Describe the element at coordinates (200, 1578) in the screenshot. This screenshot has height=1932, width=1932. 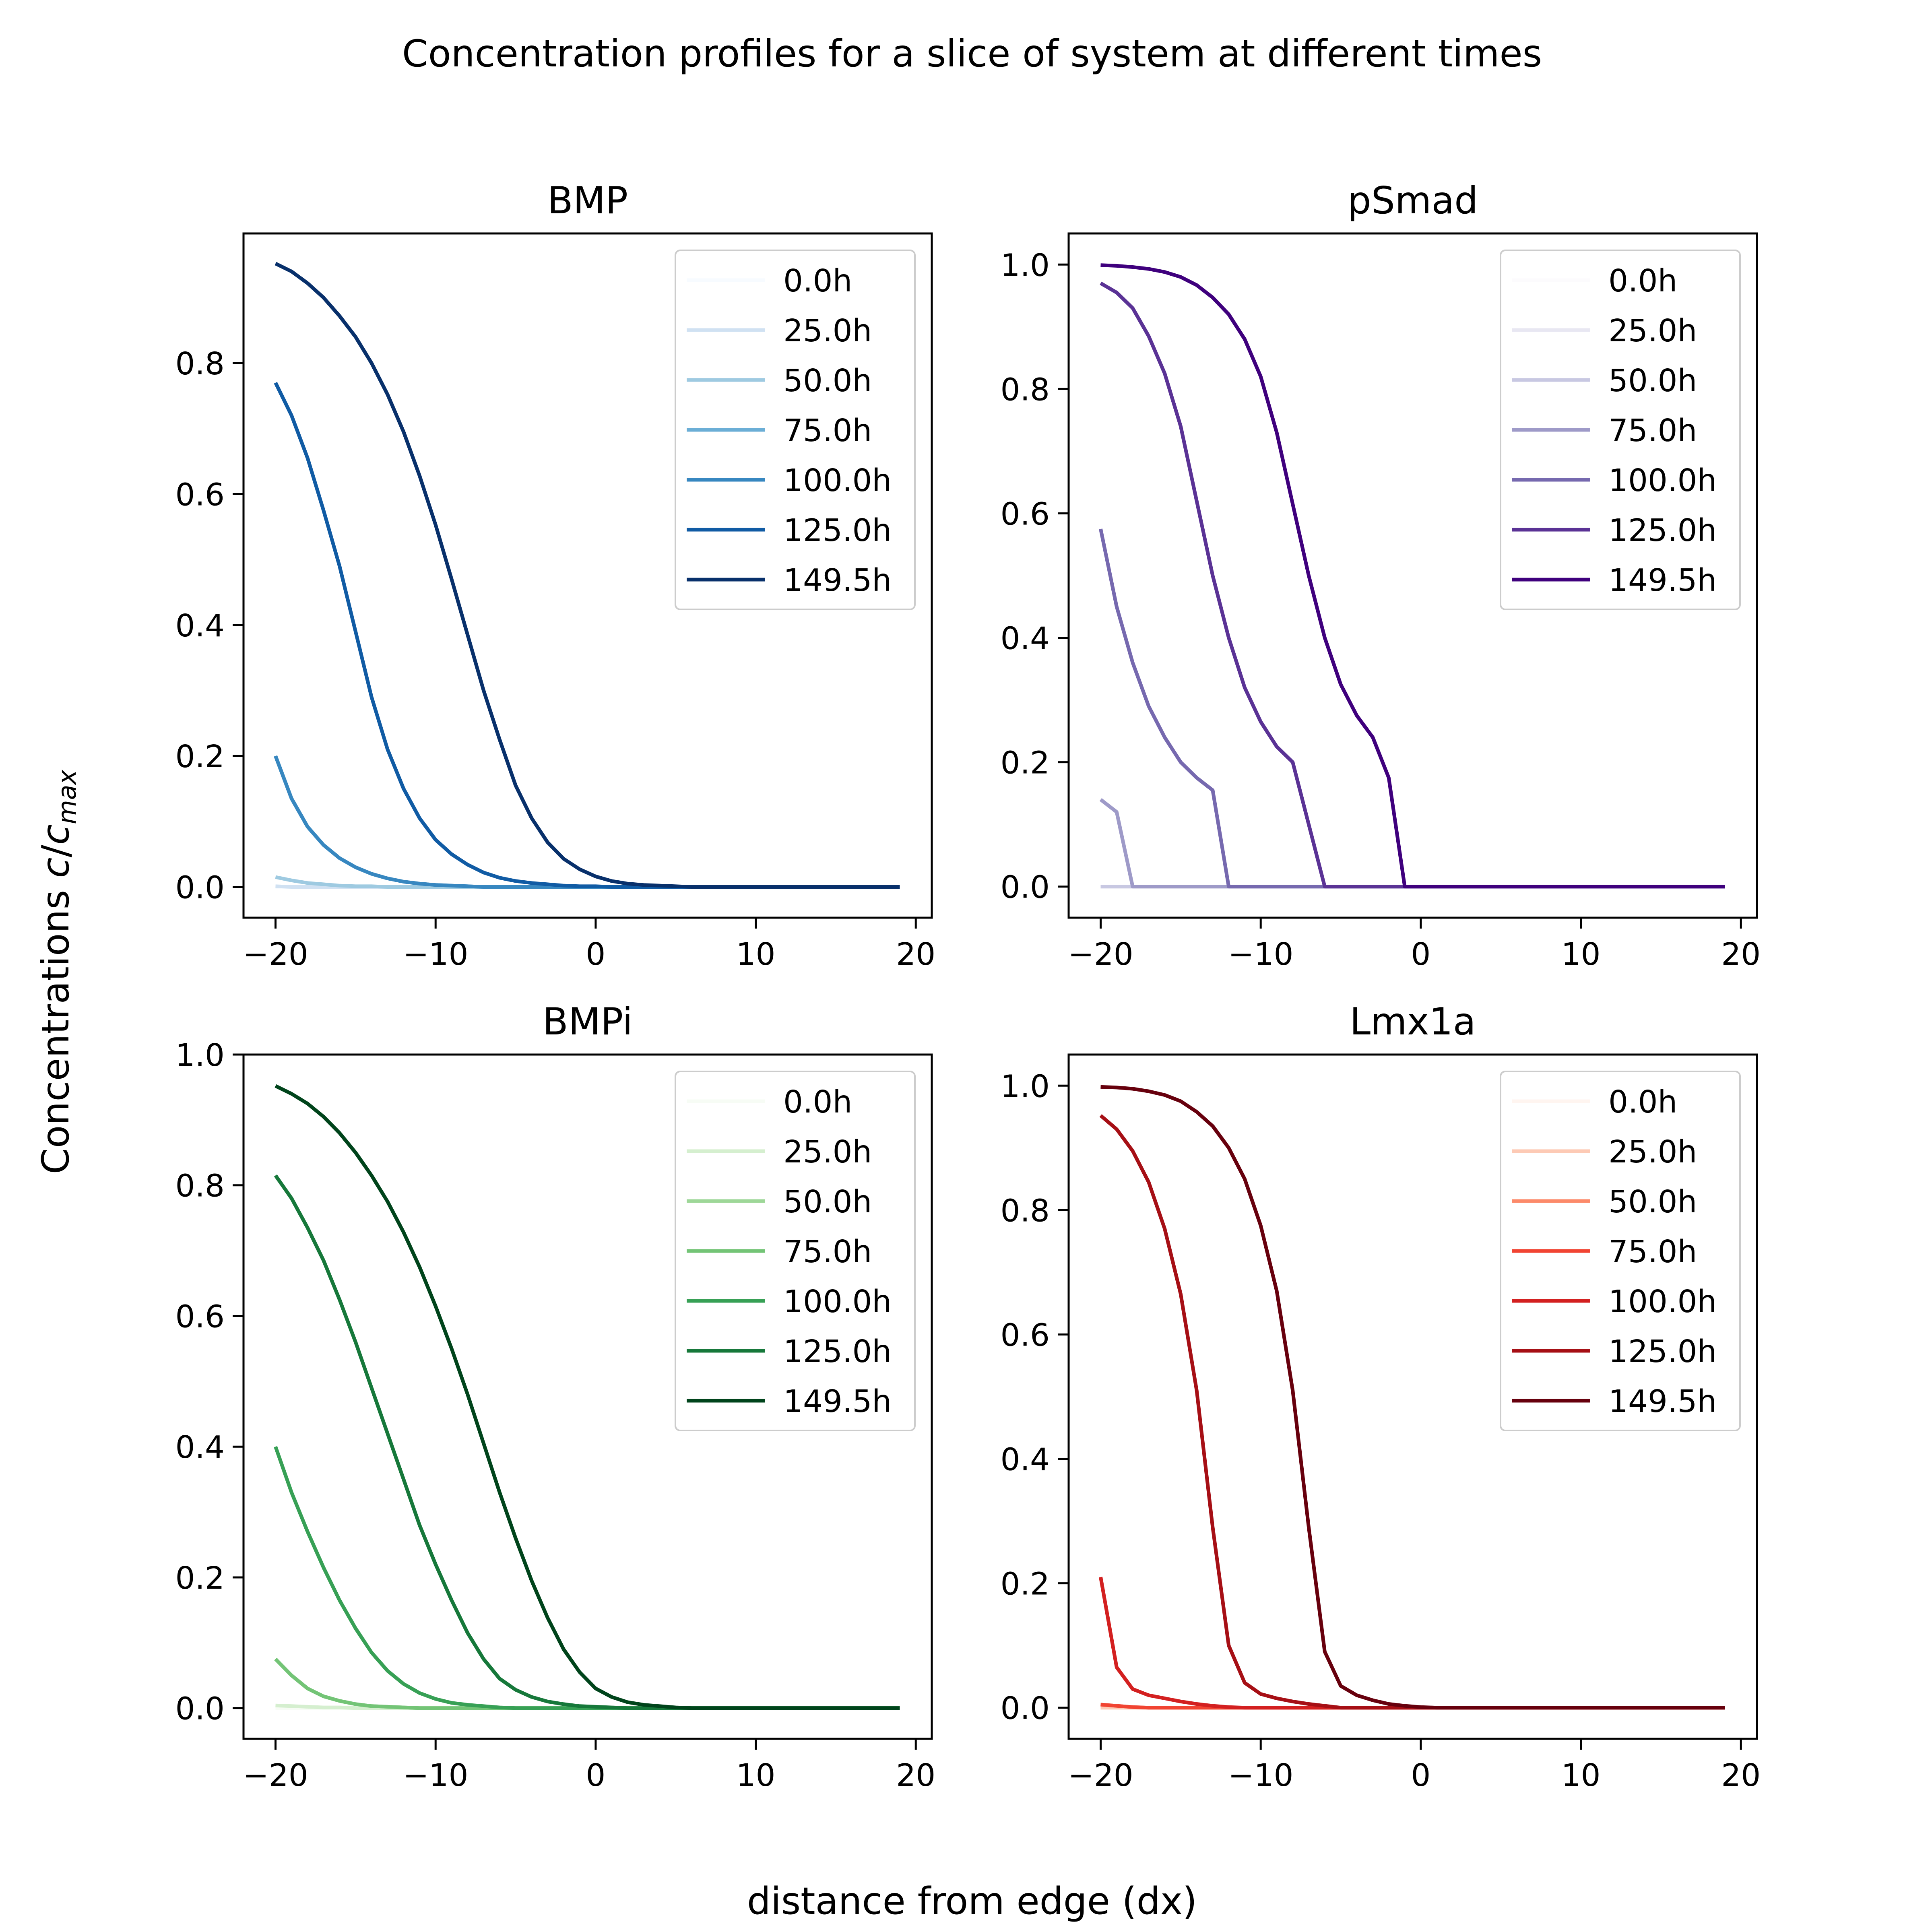
I see `y-tick-label: 0.2` at that location.